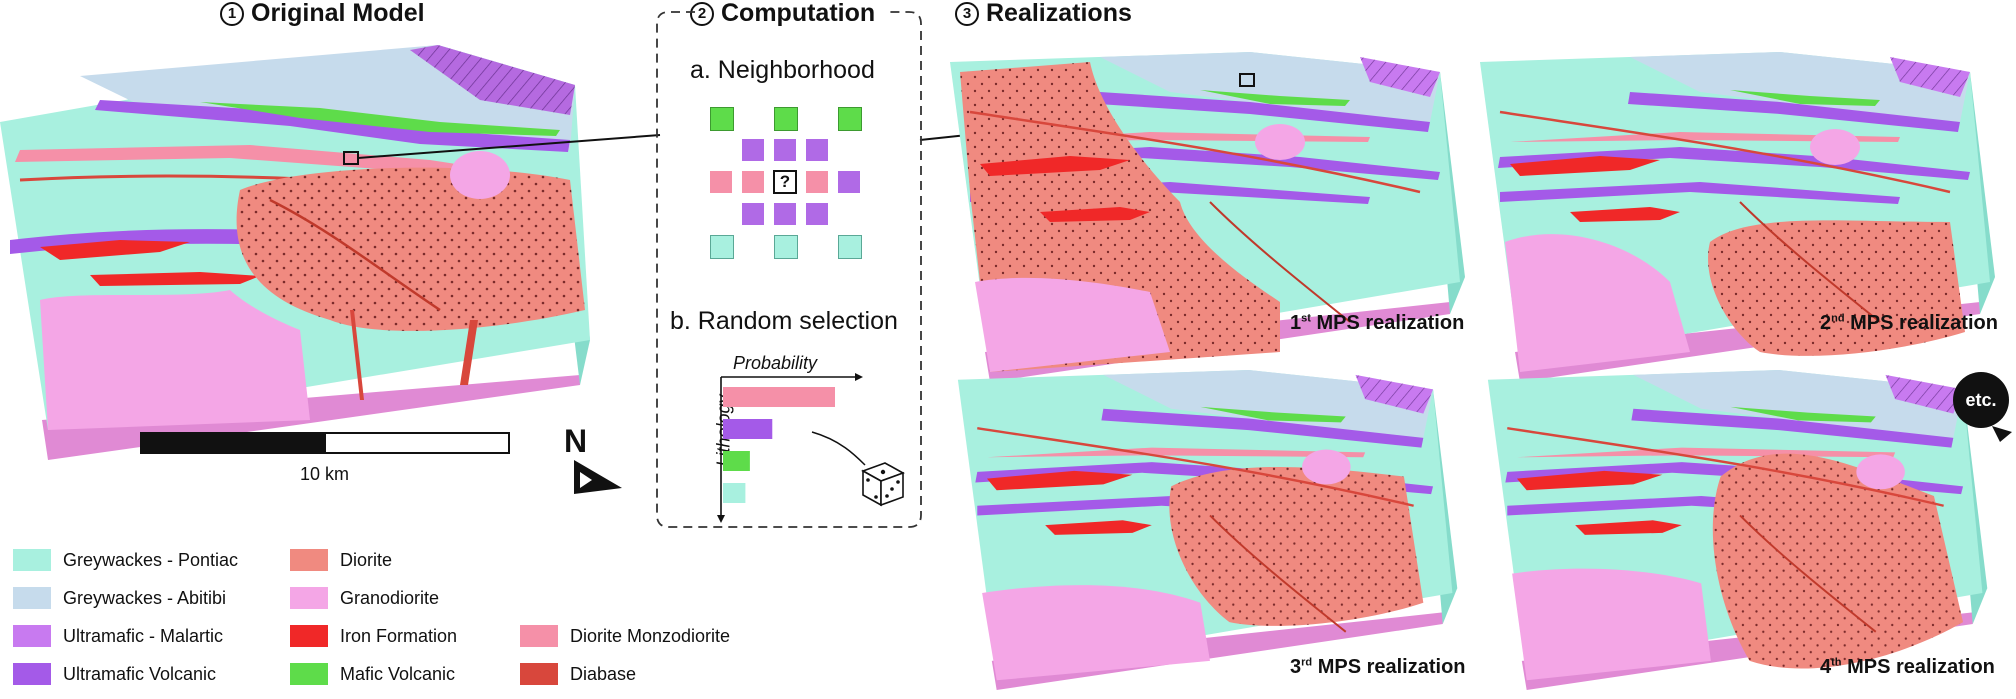  What do you see at coordinates (373, 636) in the screenshot?
I see `legend-item: Iron Formation` at bounding box center [373, 636].